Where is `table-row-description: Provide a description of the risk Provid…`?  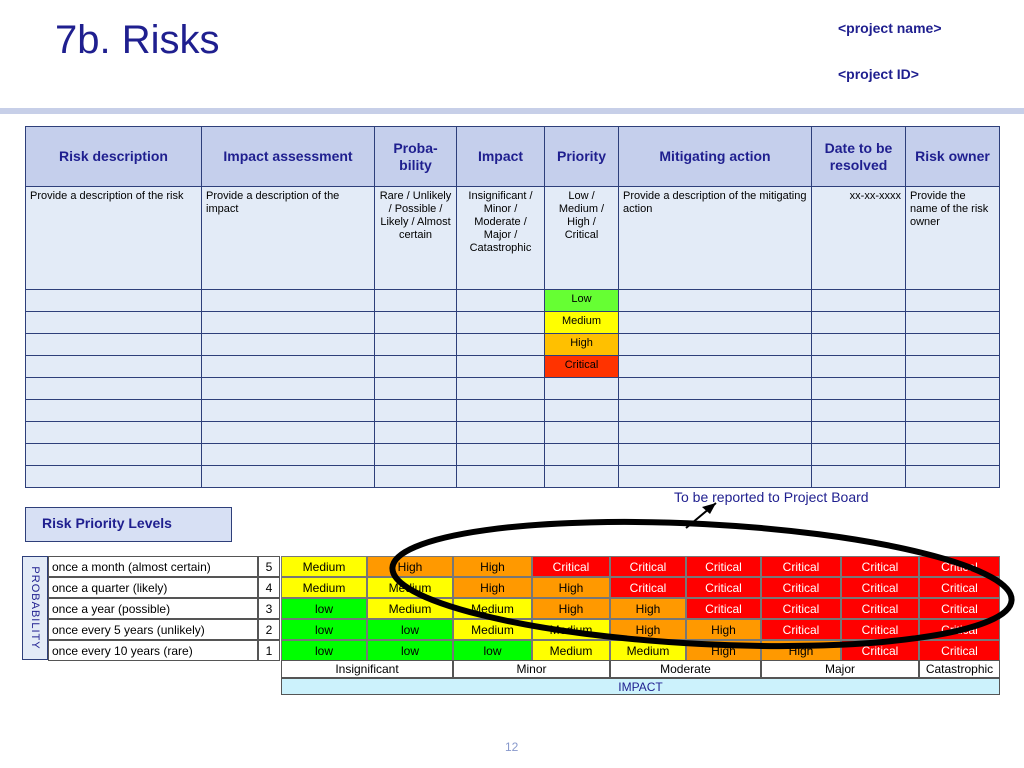
table-row-description: Provide a description of the risk Provid… is located at coordinates (512, 238).